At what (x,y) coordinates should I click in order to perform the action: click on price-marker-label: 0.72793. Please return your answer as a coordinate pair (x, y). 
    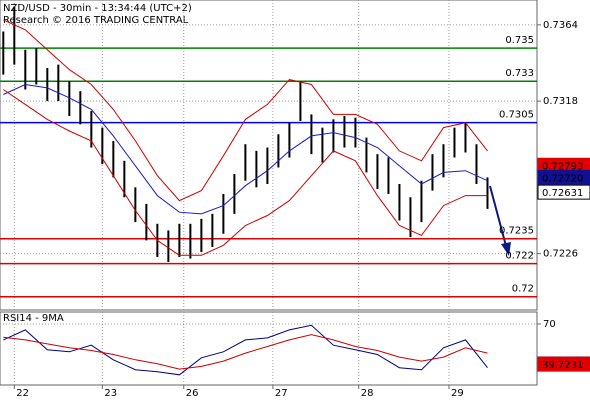
    Looking at the image, I should click on (562, 166).